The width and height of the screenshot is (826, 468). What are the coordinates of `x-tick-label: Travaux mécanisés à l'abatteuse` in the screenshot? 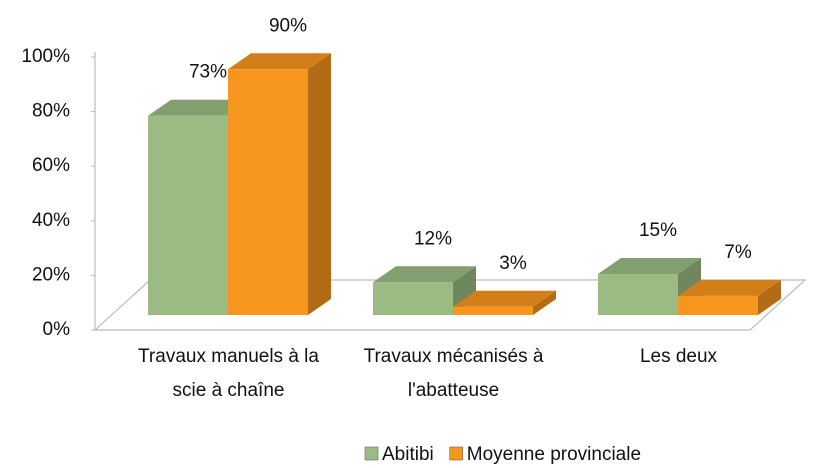 It's located at (453, 373).